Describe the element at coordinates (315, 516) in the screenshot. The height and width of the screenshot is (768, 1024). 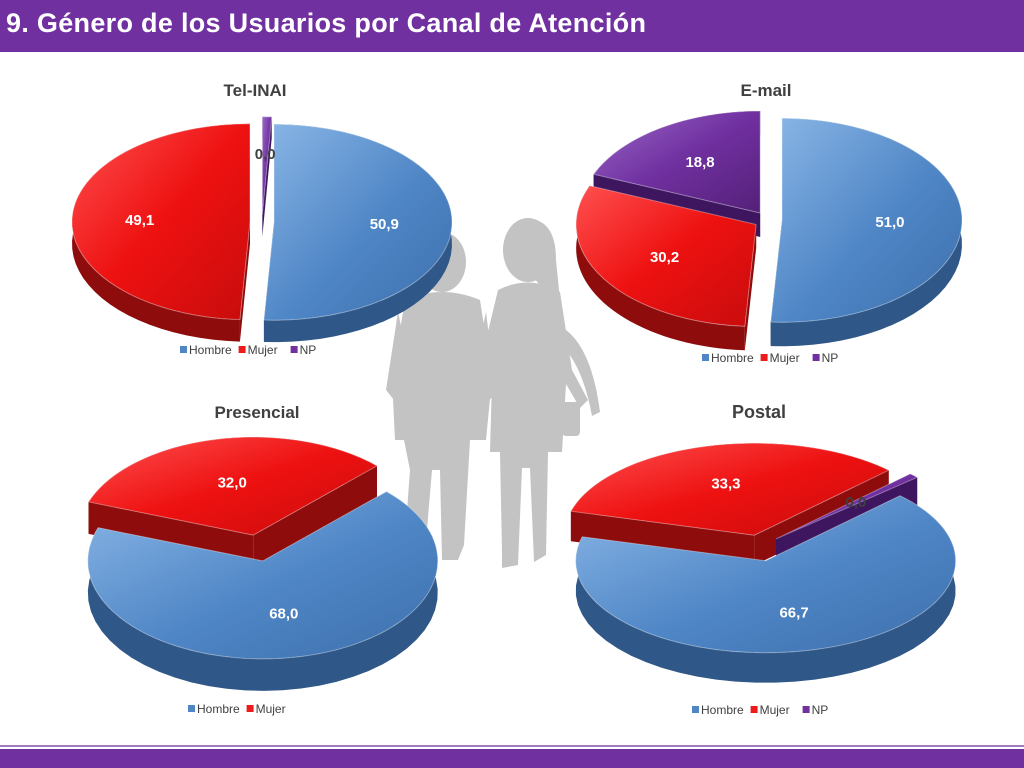
I see `pie-face-presencial-mujer` at that location.